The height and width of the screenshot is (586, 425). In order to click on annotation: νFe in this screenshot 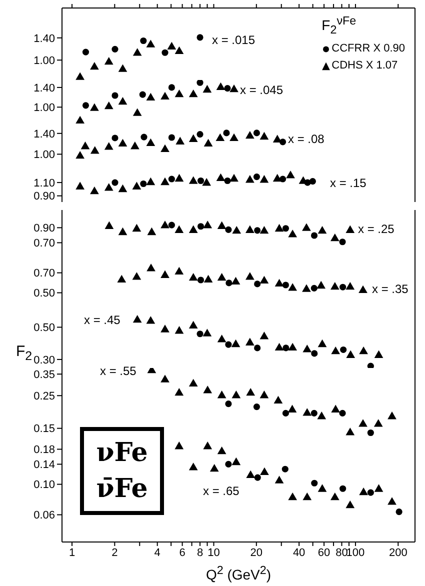, I will do `click(122, 453)`.